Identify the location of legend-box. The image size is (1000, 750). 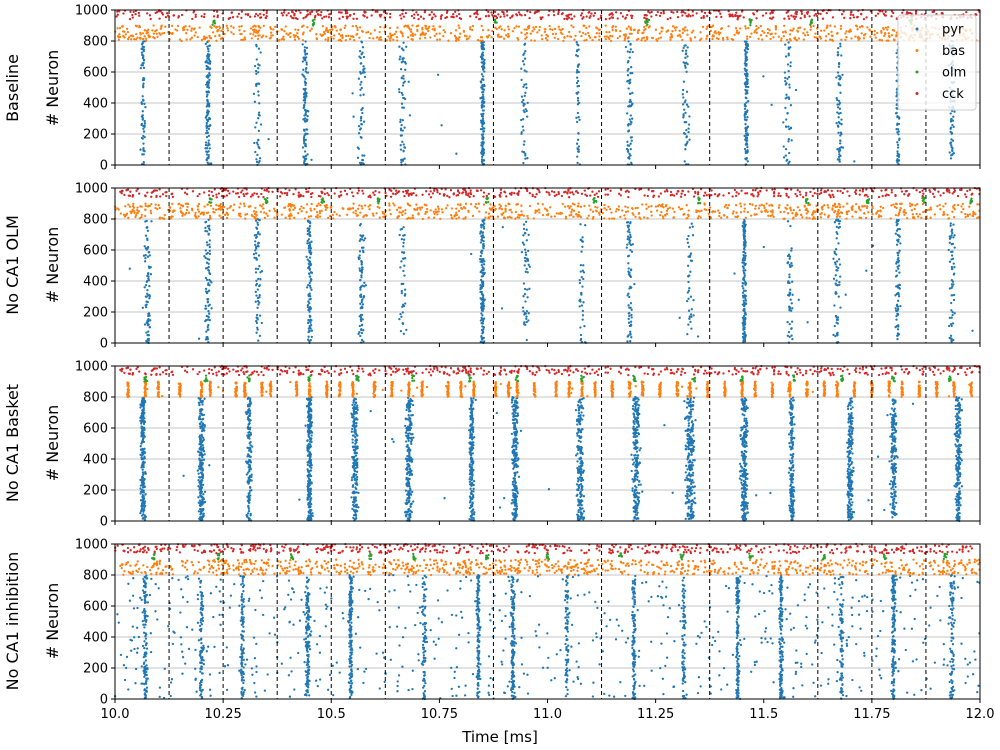
(937, 62).